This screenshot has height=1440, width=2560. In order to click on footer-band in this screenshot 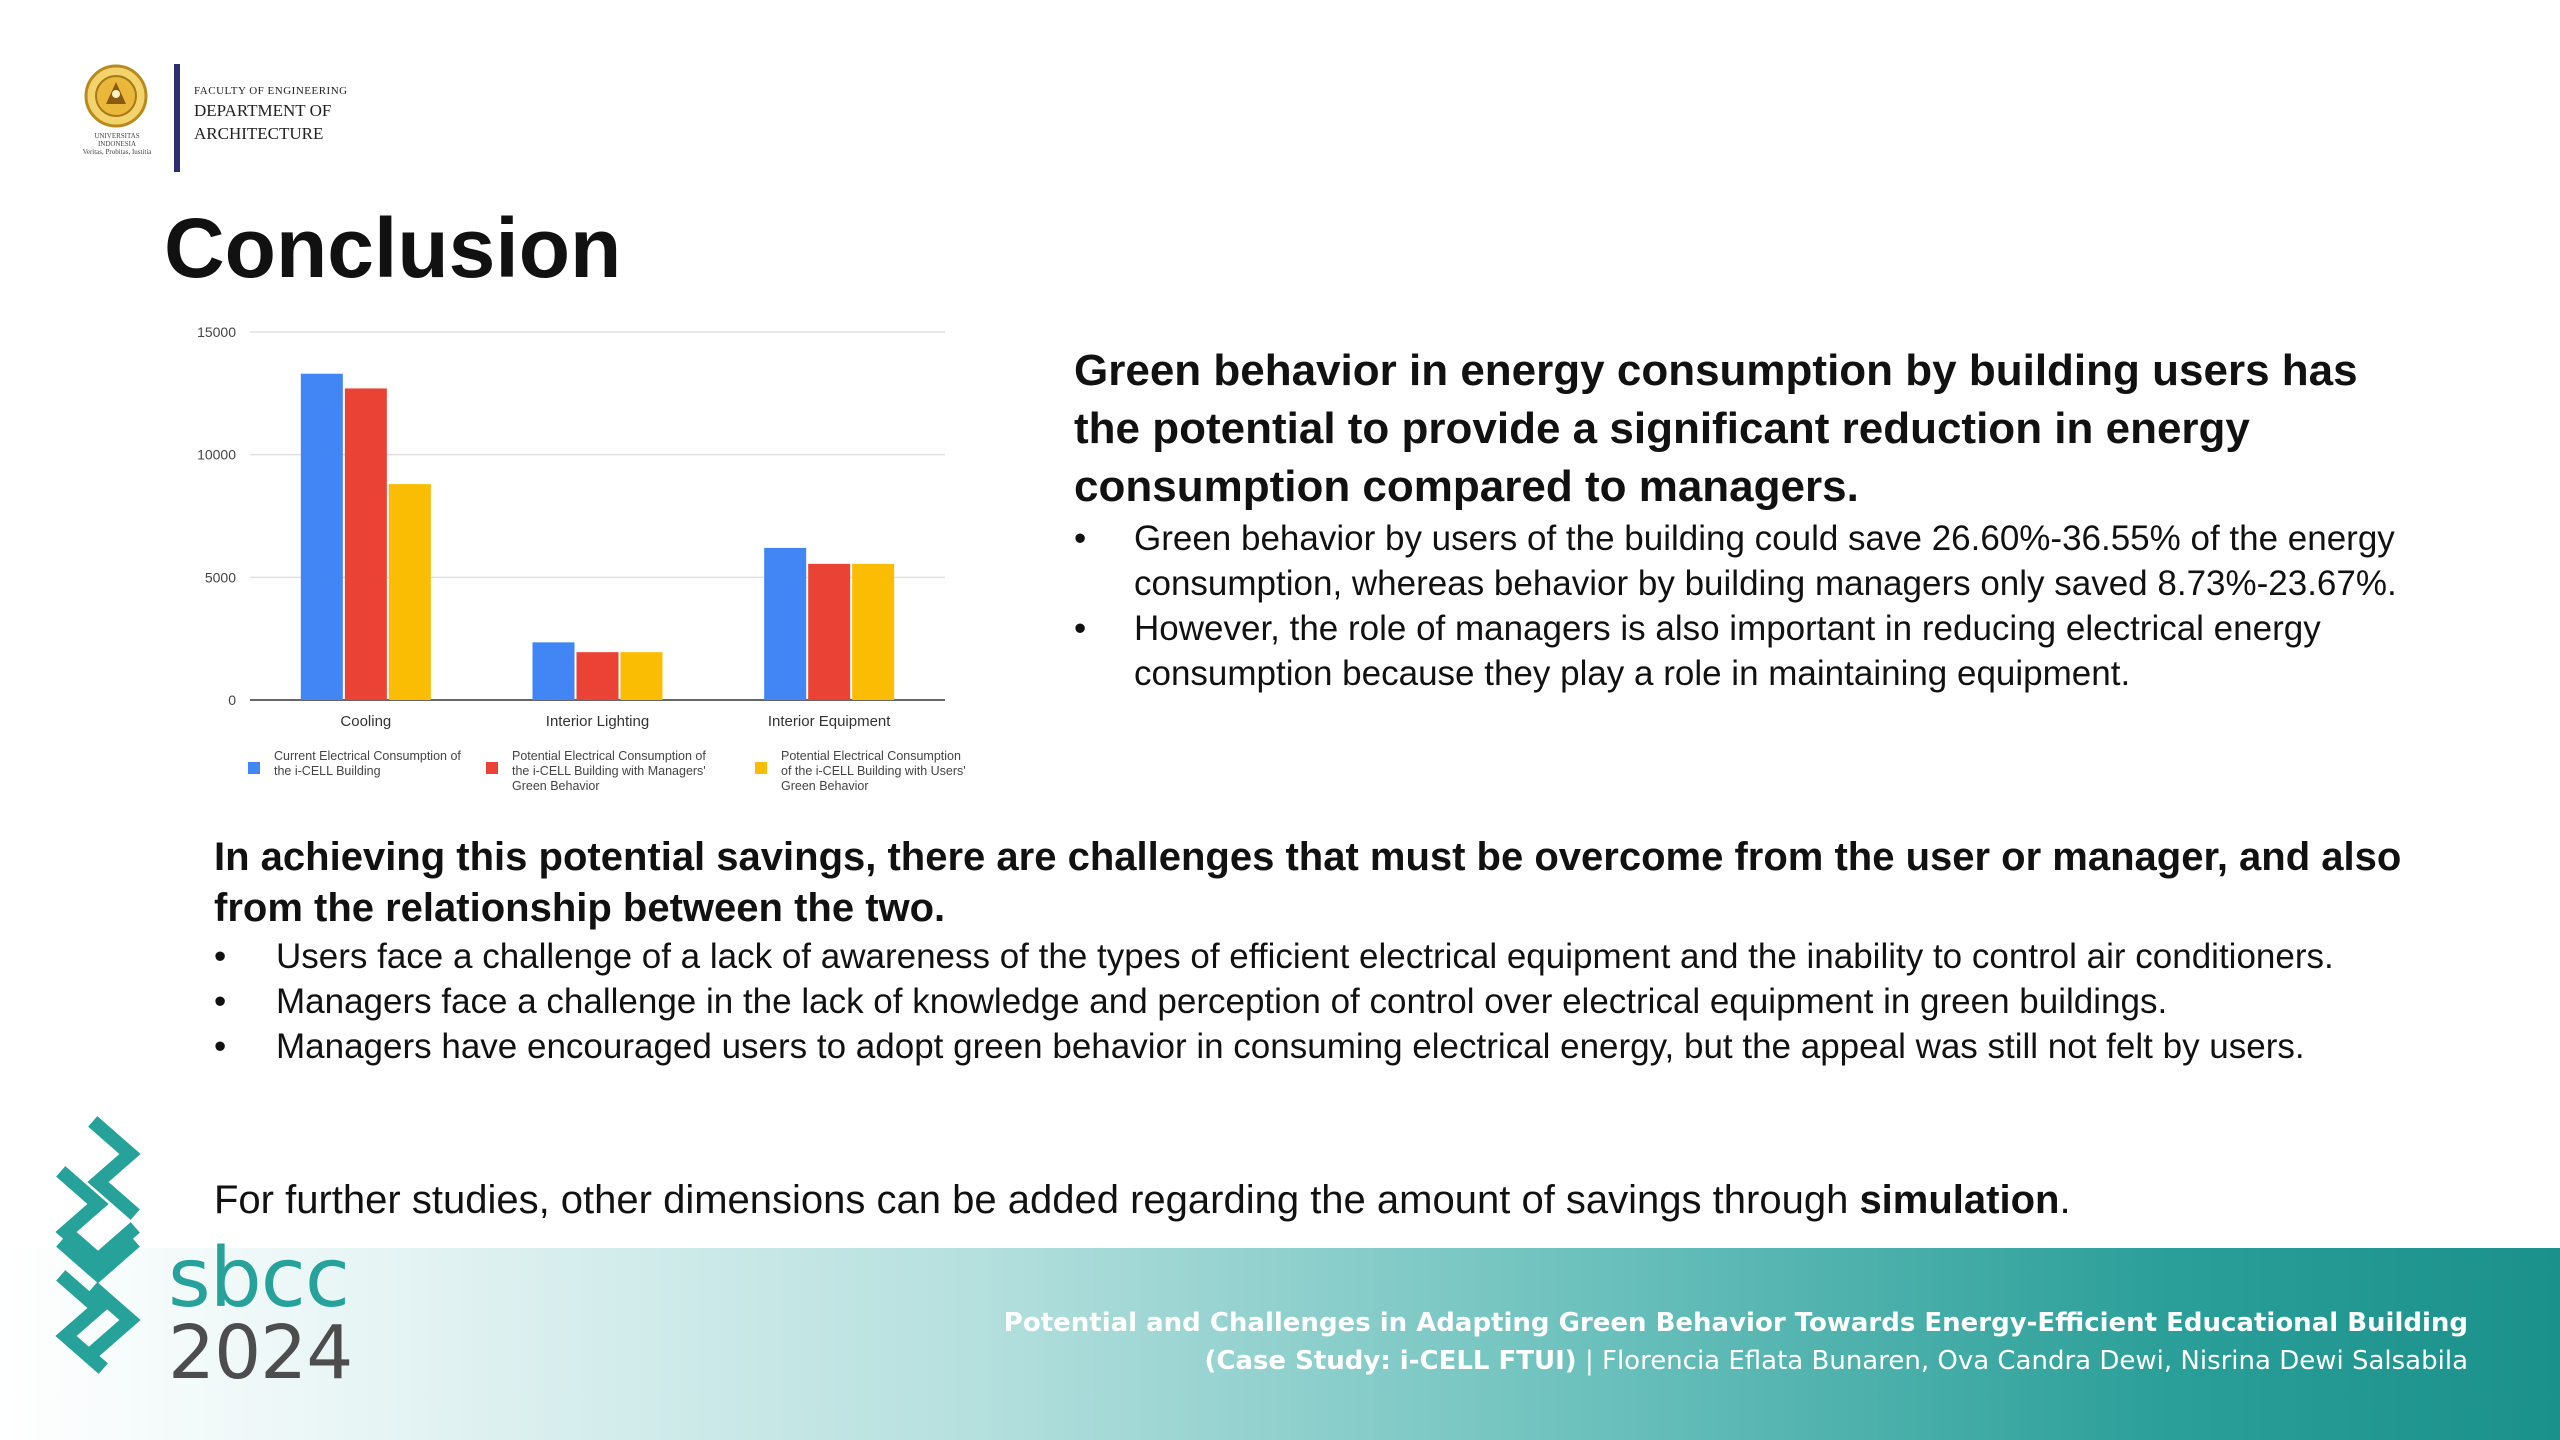, I will do `click(1280, 1344)`.